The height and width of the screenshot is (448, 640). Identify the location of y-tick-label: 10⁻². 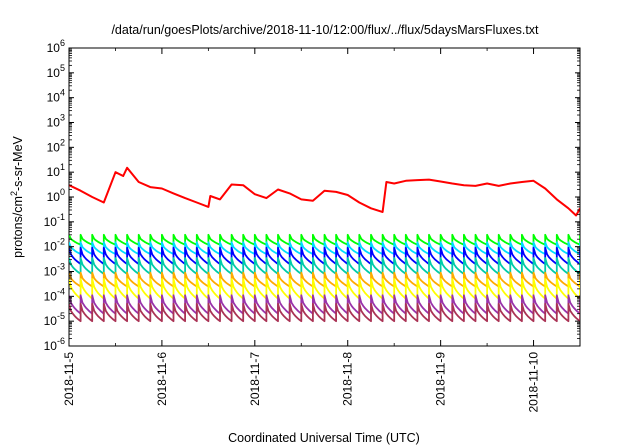
(54, 245).